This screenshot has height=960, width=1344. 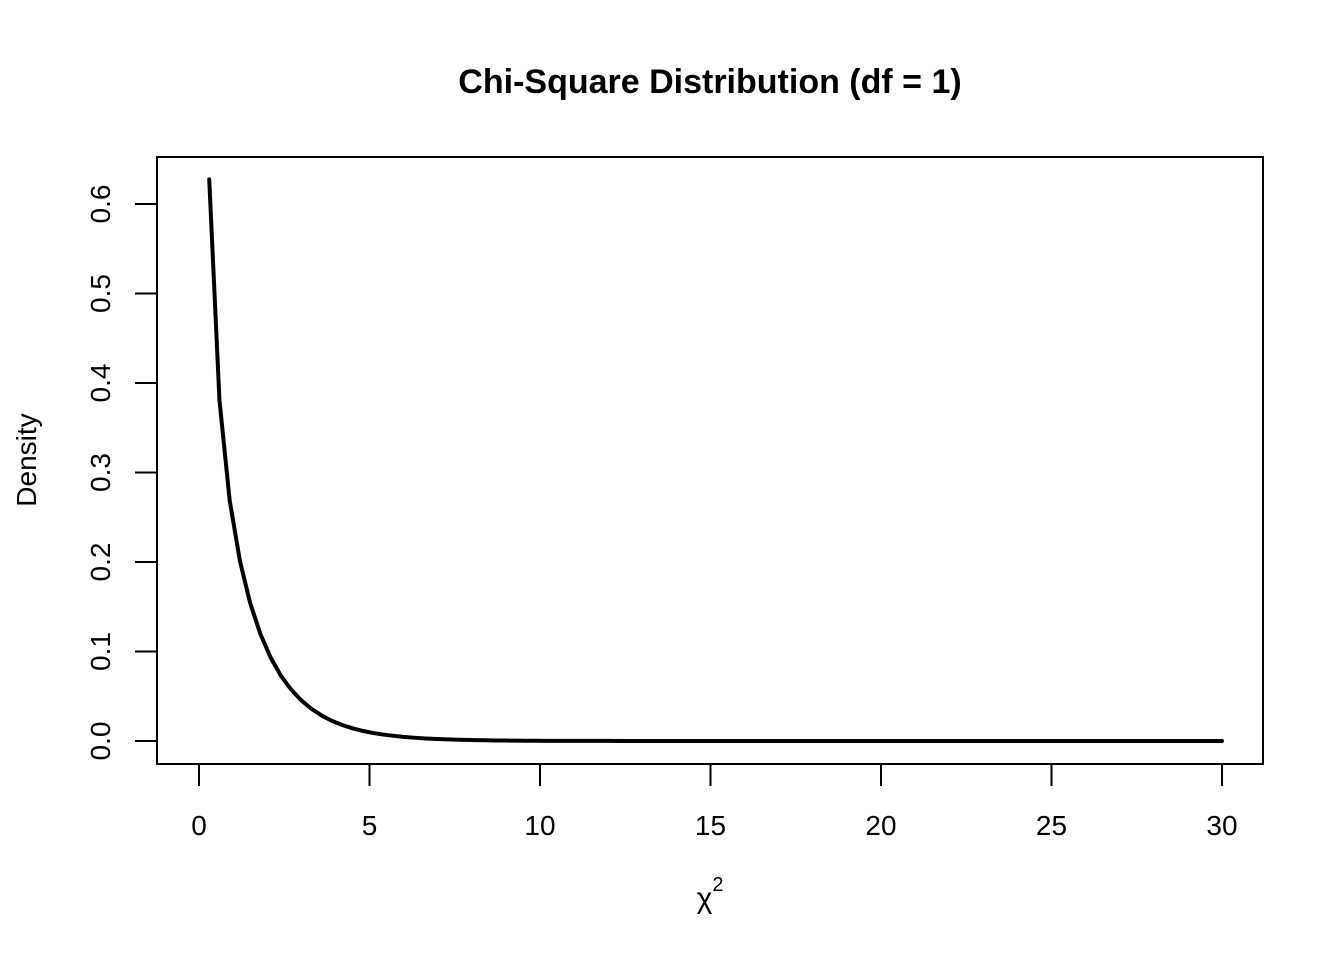 What do you see at coordinates (100, 472) in the screenshot?
I see `y-tick-label: 0.3` at bounding box center [100, 472].